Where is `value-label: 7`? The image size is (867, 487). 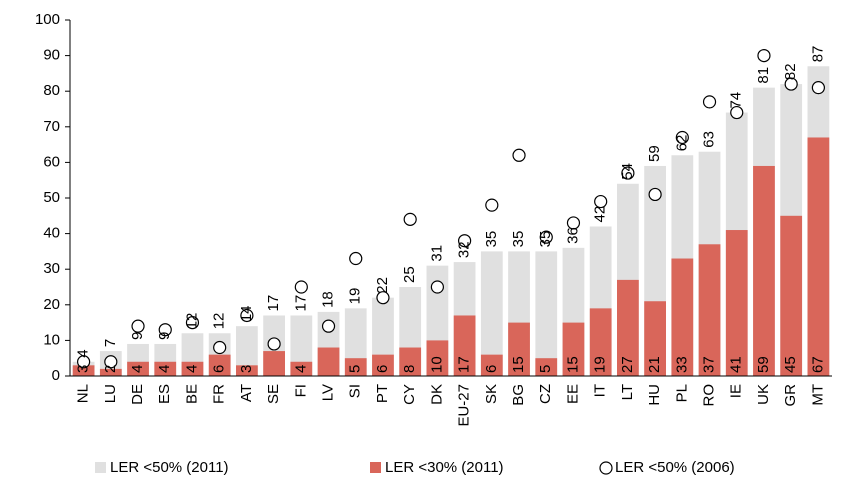
value-label: 7 is located at coordinates (110, 343).